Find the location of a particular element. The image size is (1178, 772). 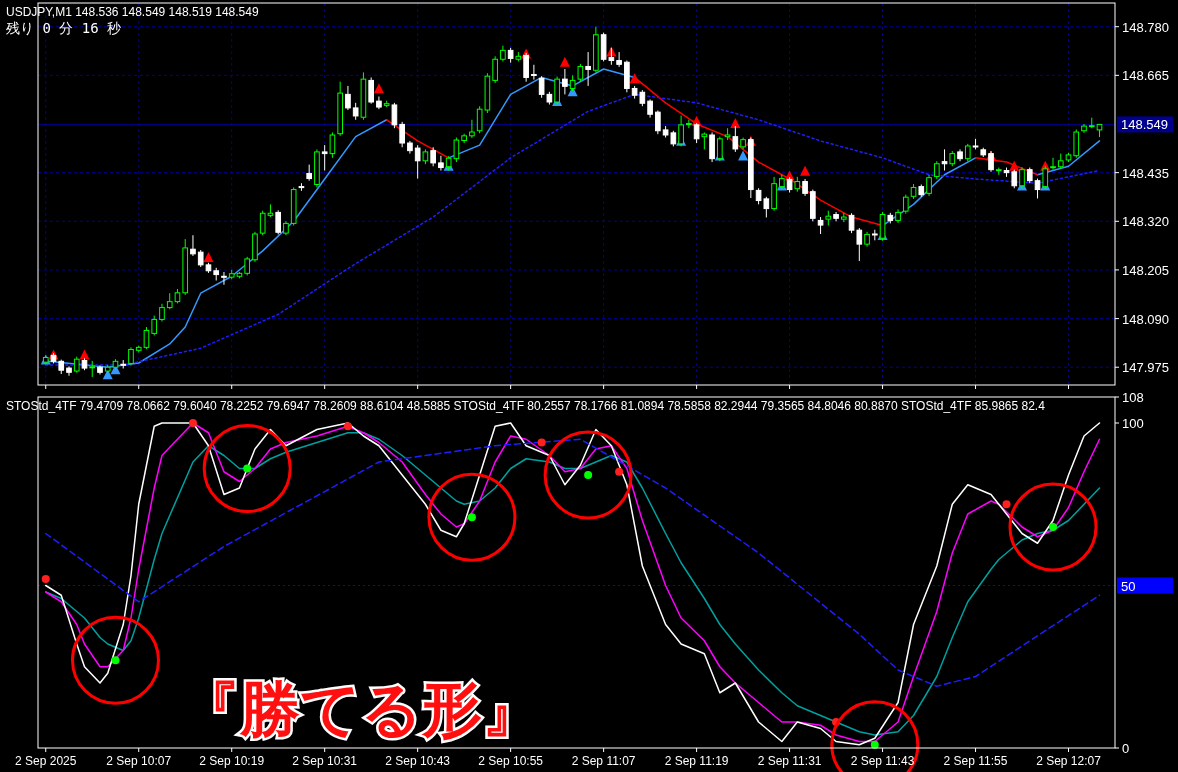

x-tick-label: 2 Sep 10:07 is located at coordinates (139, 761).